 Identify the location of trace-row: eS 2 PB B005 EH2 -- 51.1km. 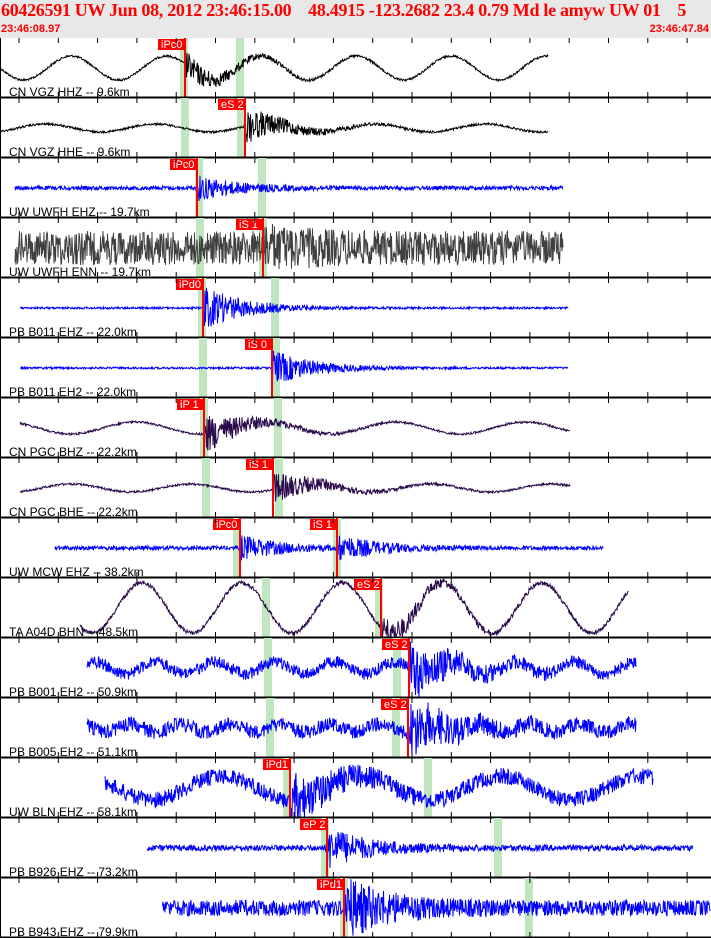
(355, 728).